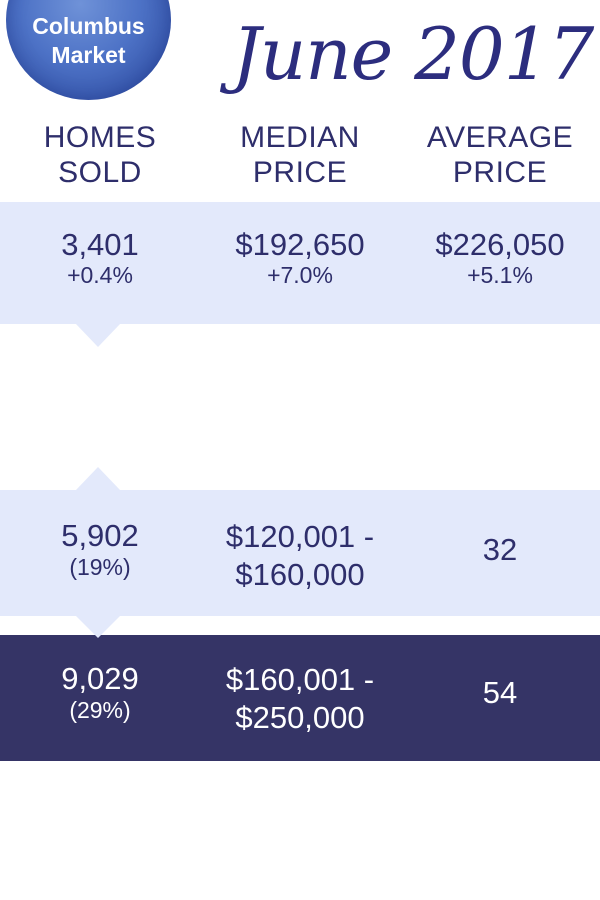 The height and width of the screenshot is (900, 600). I want to click on summary-homes-sold: 3,401 +0.4%, so click(100, 258).